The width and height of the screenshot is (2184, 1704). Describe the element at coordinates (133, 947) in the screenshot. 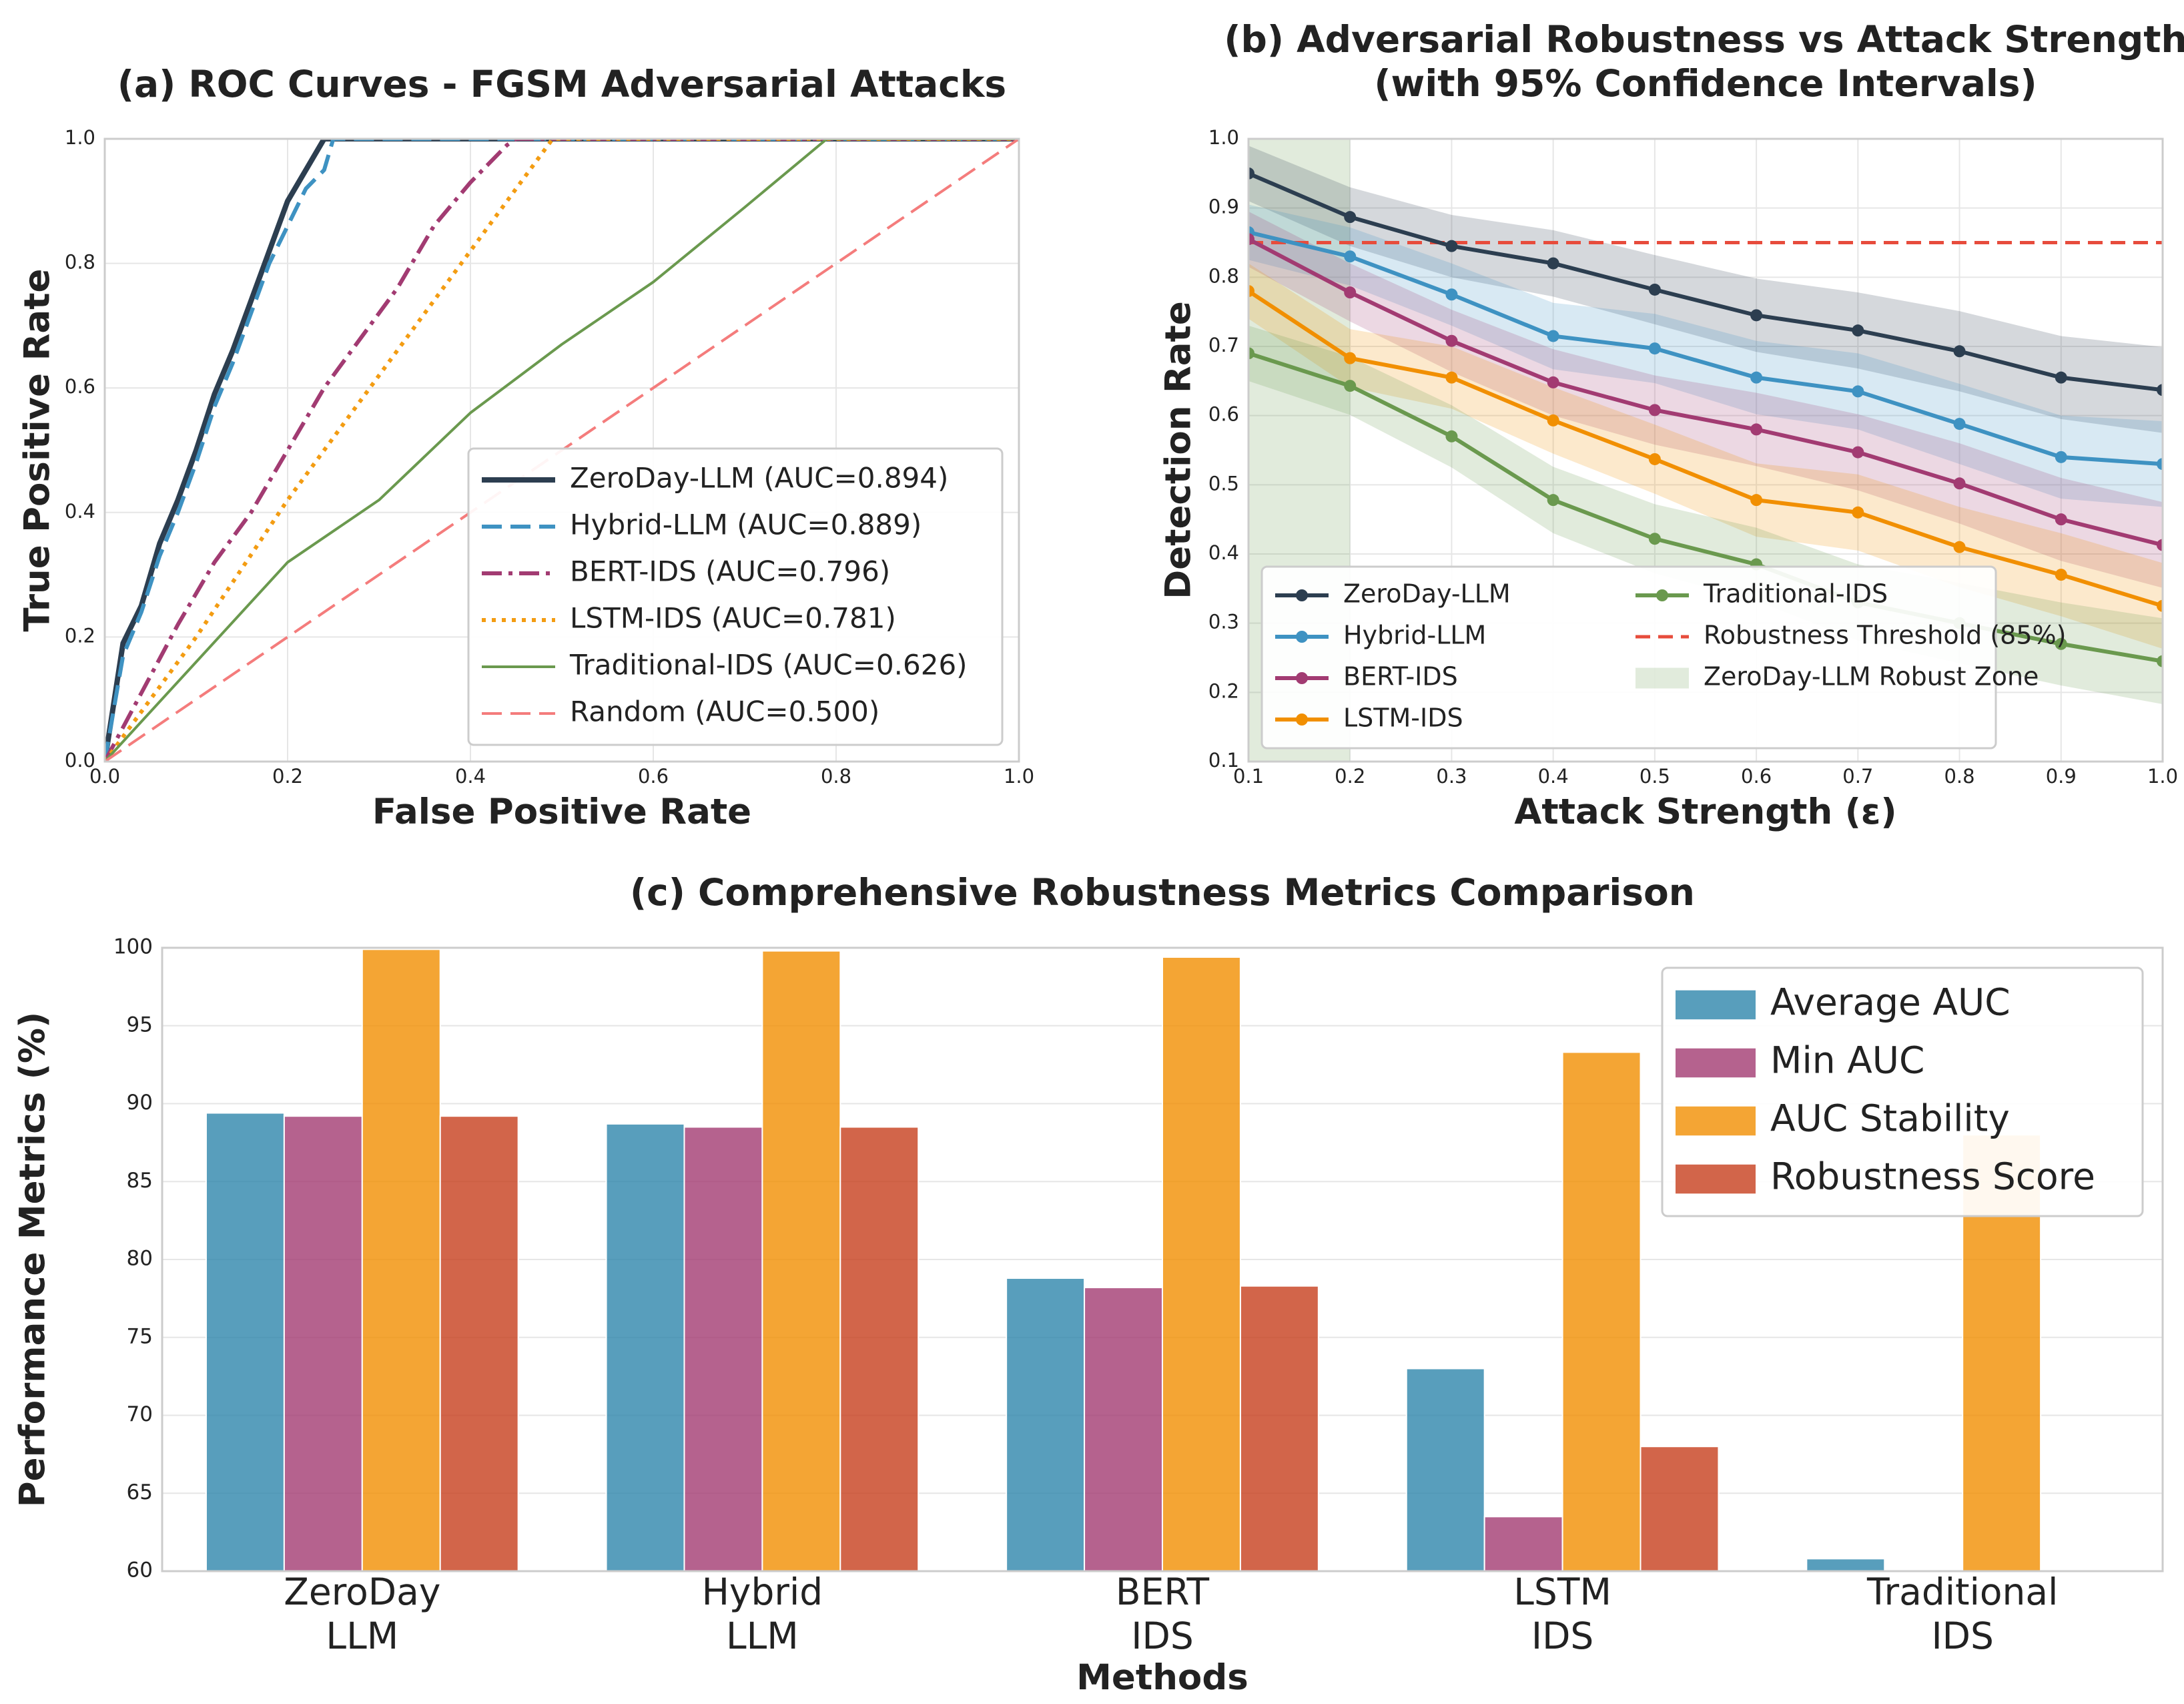

I see `y-tick-label: 100` at that location.